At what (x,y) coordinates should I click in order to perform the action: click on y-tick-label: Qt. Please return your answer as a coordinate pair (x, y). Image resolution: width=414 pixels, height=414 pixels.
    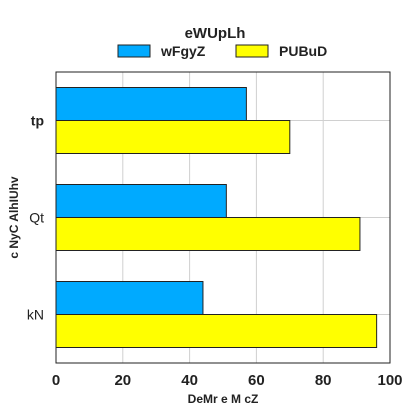
    Looking at the image, I should click on (36, 218).